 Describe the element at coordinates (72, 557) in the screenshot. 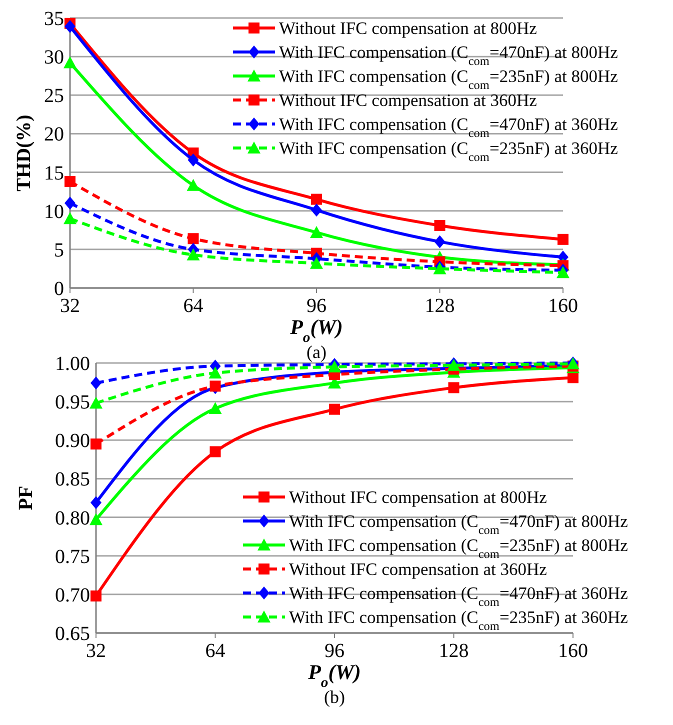

I see `y-tick-label: 0.75` at that location.